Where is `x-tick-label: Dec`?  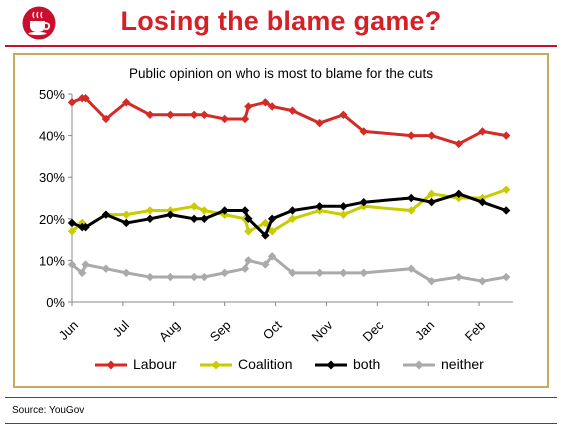
x-tick-label: Dec is located at coordinates (372, 330).